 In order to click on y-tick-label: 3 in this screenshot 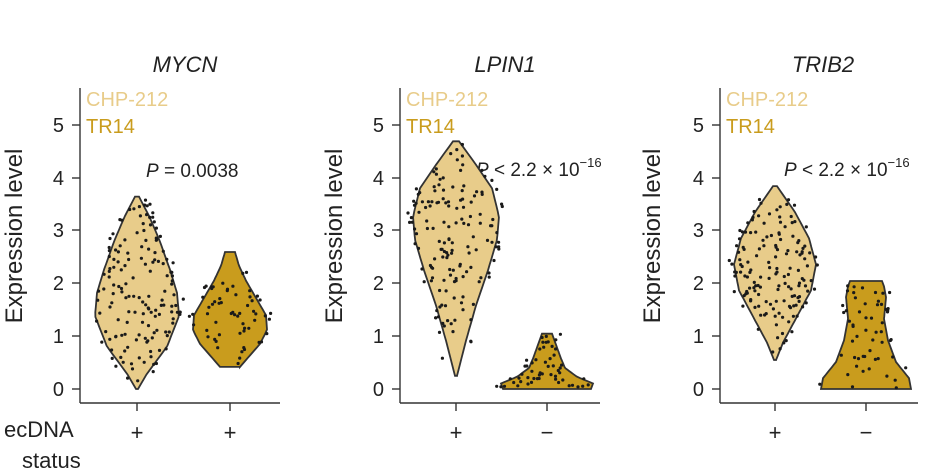, I will do `click(698, 231)`.